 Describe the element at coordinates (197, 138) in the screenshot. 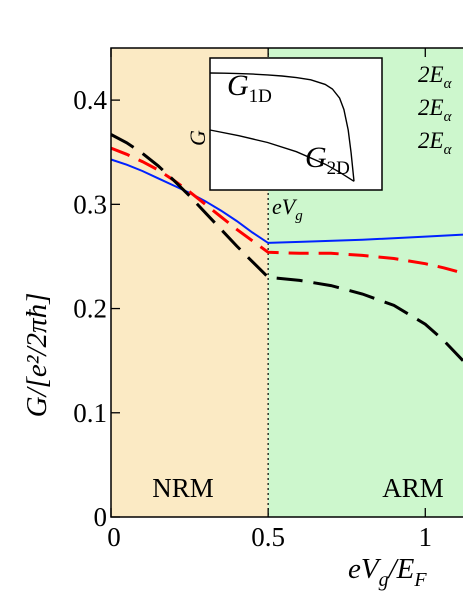

I see `inset-y-label: G` at that location.